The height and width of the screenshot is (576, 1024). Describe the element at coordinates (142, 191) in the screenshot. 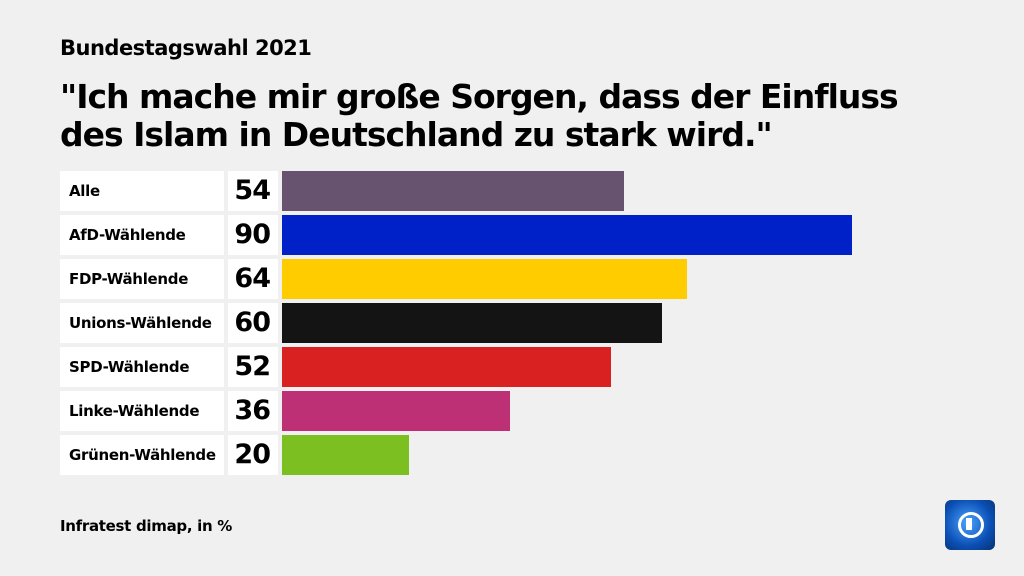

I see `category-label: Alle` at that location.